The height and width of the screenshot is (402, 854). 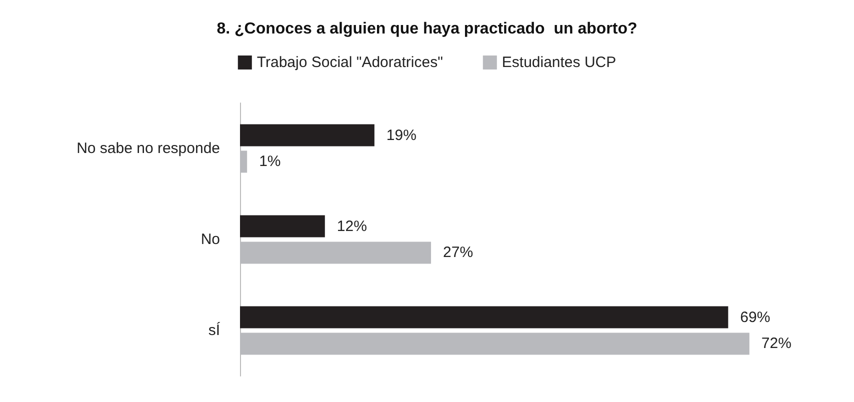 I want to click on data-label: 72%, so click(x=776, y=343).